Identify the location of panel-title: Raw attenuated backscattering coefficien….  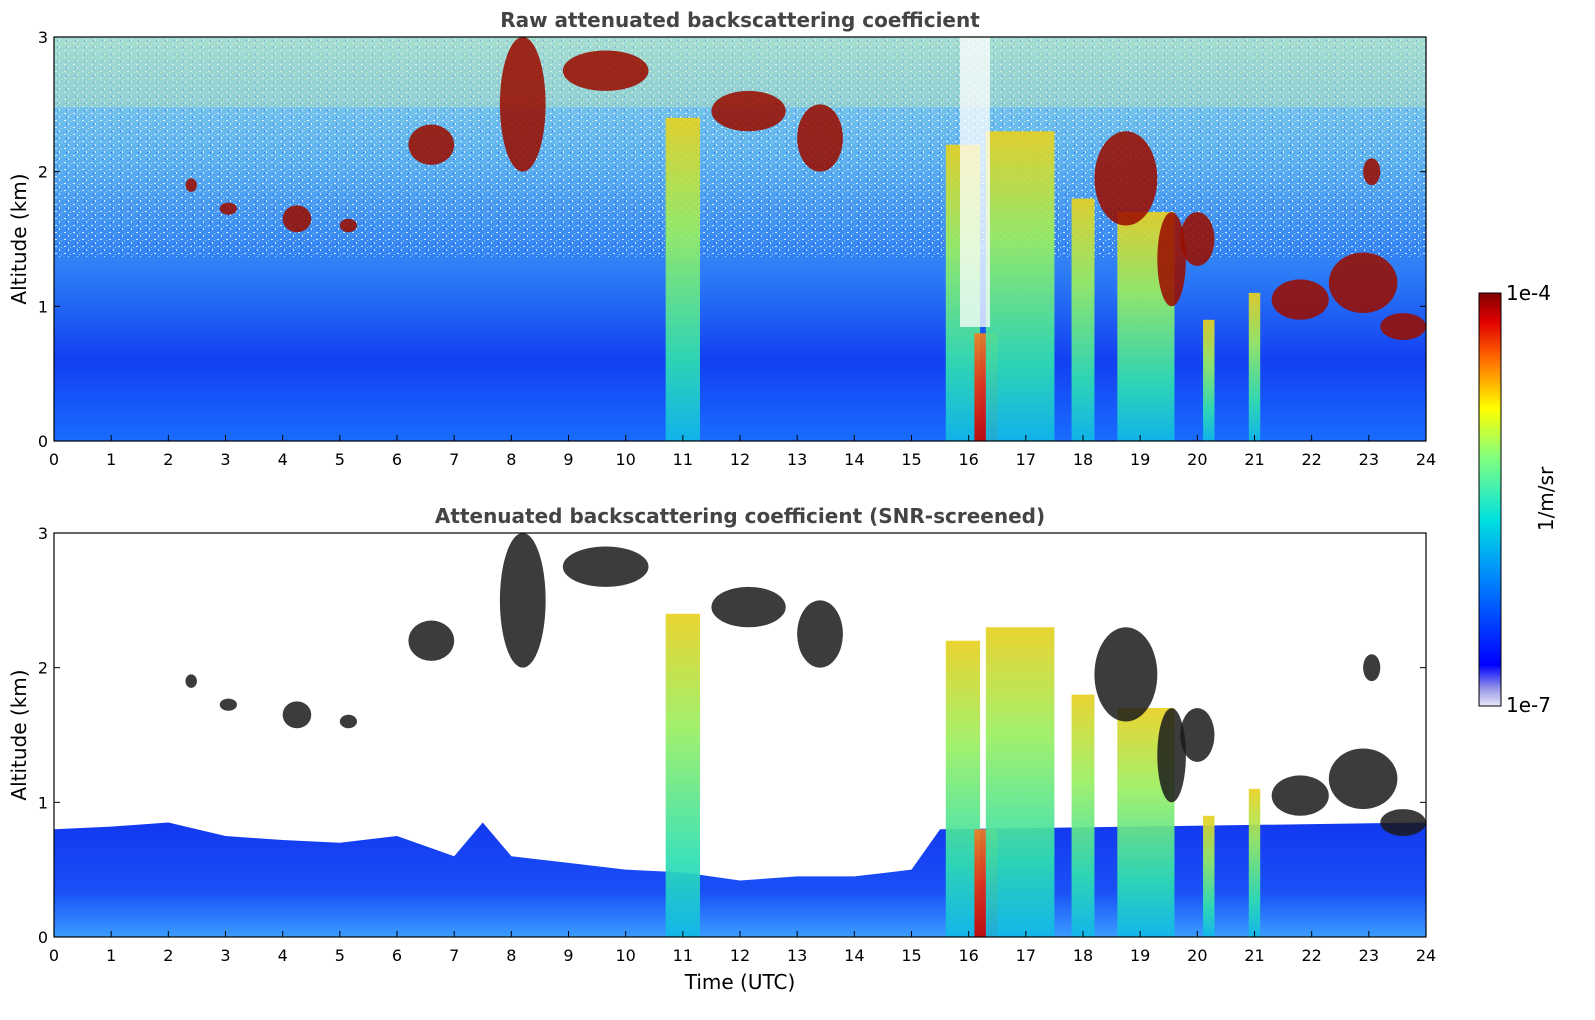
(740, 20).